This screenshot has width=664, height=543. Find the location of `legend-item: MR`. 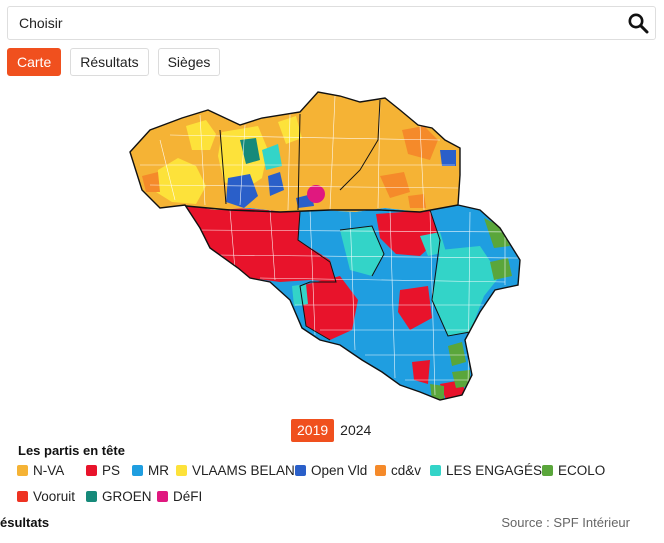

legend-item: MR is located at coordinates (150, 470).